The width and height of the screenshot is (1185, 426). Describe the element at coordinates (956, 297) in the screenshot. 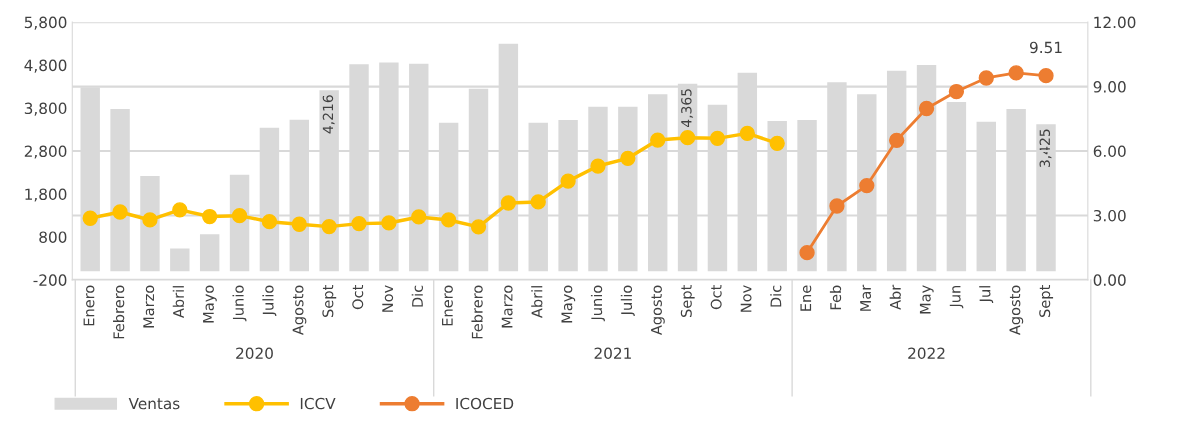

I see `x-tick-label: Jun` at that location.